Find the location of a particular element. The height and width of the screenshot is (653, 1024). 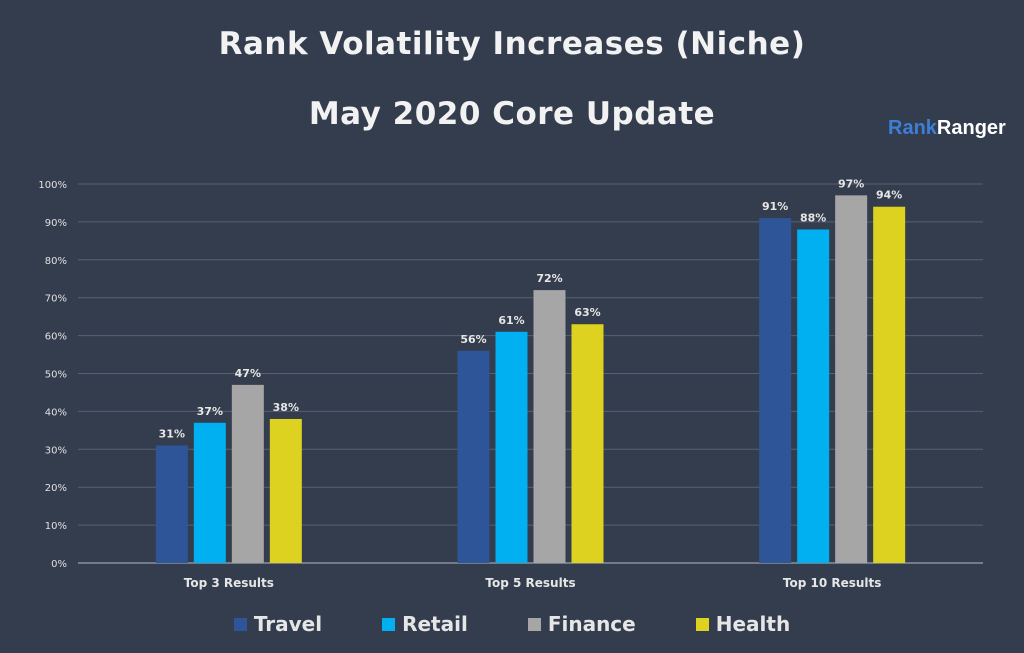

y-tick-label: 20% is located at coordinates (56, 488).